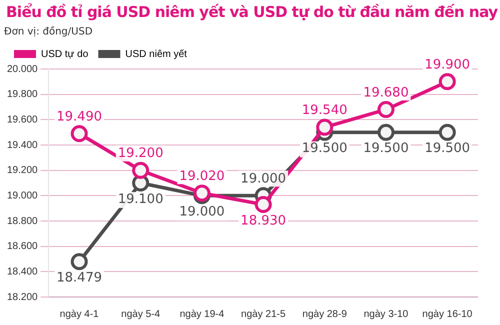  Describe the element at coordinates (22, 196) in the screenshot. I see `y-tick-label: 19.000` at that location.